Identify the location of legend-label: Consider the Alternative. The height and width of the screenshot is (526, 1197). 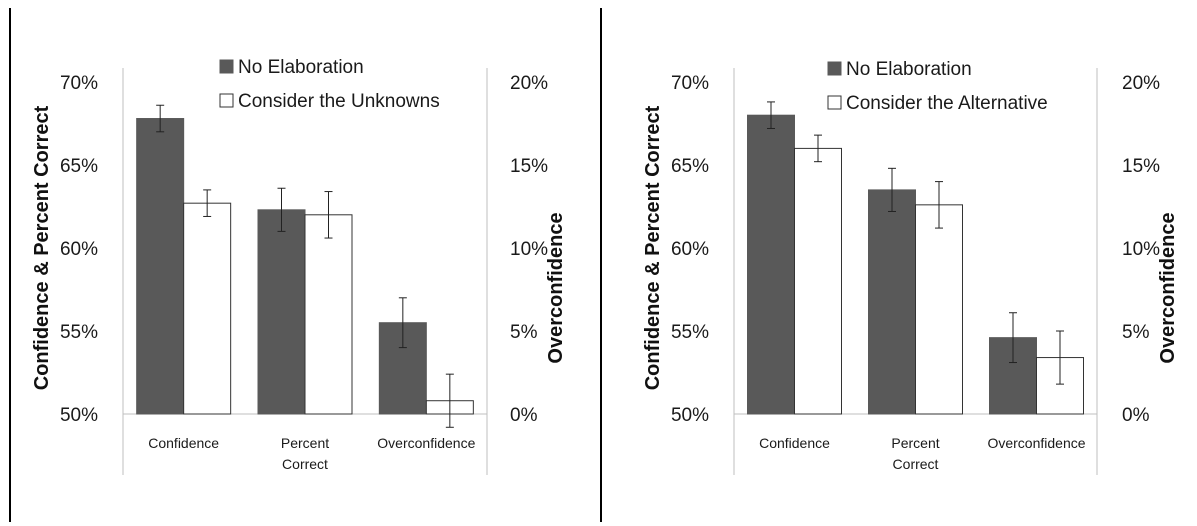
(947, 103).